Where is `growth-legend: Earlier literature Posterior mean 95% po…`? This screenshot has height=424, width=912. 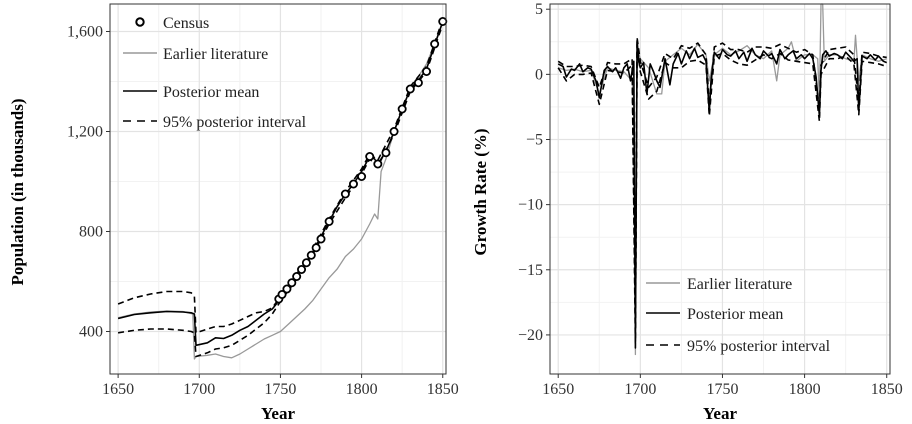
growth-legend: Earlier literature Posterior mean 95% po… is located at coordinates (738, 315).